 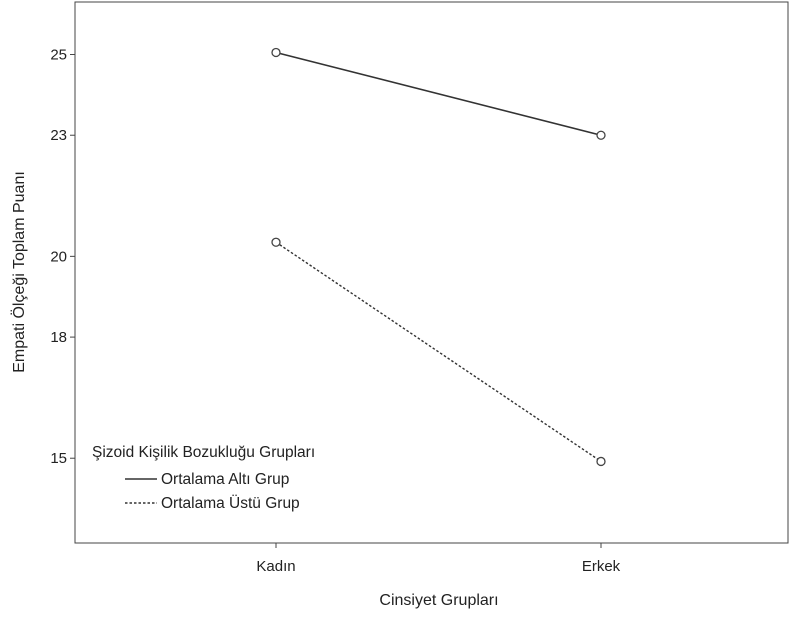 What do you see at coordinates (58, 337) in the screenshot?
I see `y-tick-label: 18` at bounding box center [58, 337].